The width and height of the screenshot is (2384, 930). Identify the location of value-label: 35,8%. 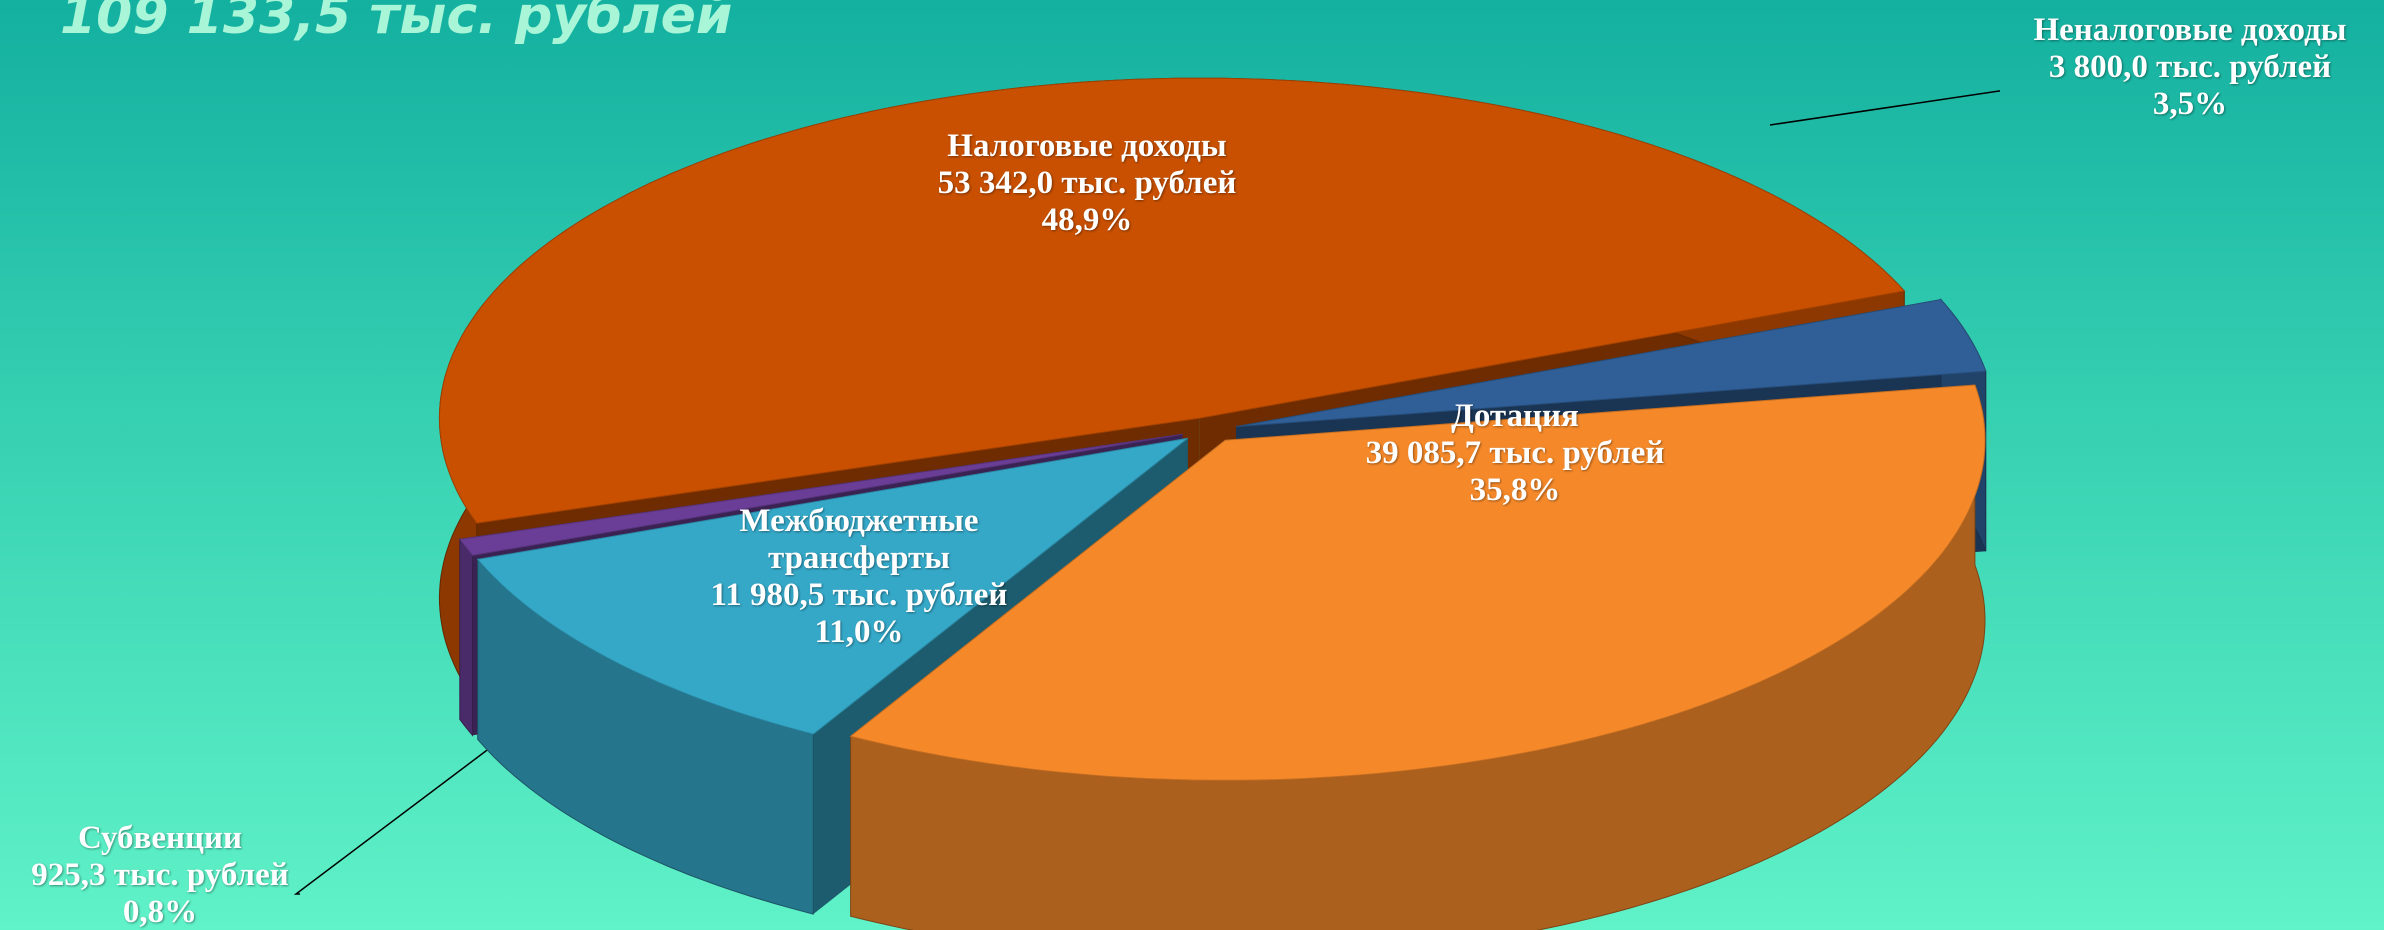
(1515, 490).